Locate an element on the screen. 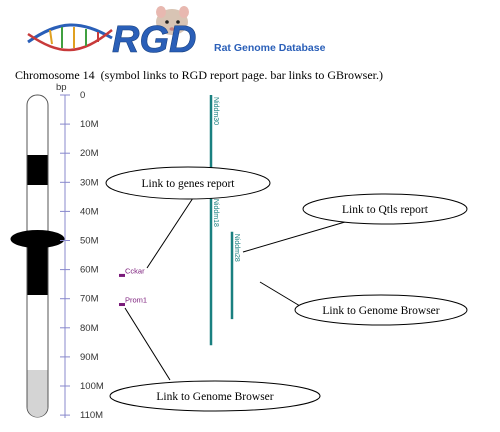  axis-tick-label: 30M is located at coordinates (89, 182).